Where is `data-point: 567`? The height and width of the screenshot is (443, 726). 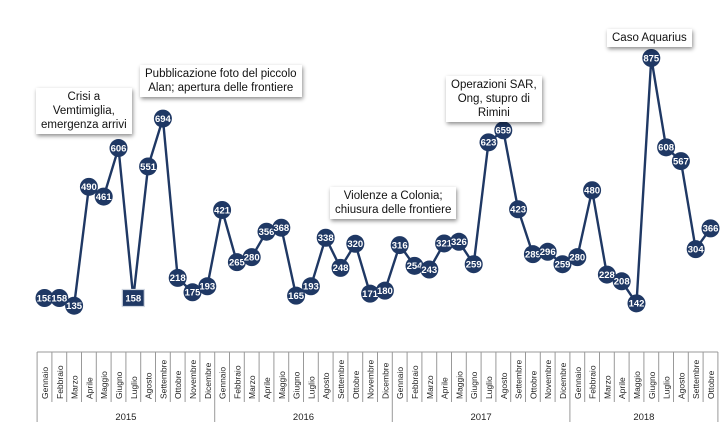 data-point: 567 is located at coordinates (680, 161).